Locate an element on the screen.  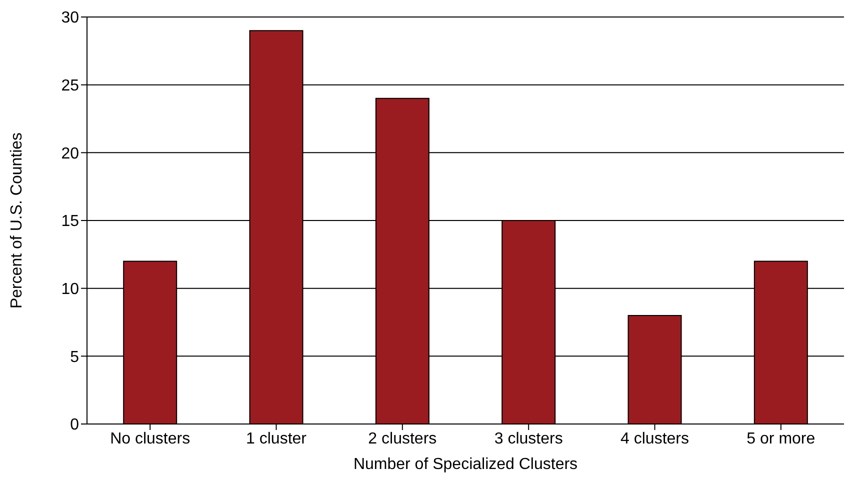
y-tick-label: 0 is located at coordinates (75, 425).